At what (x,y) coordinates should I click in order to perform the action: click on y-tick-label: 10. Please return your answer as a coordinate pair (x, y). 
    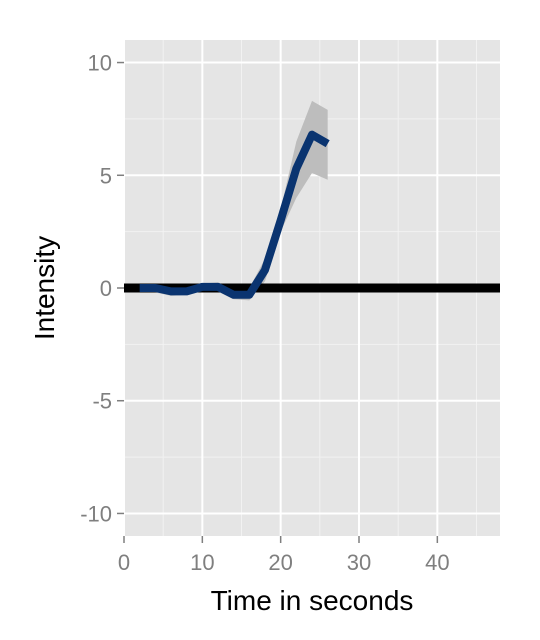
    Looking at the image, I should click on (100, 63).